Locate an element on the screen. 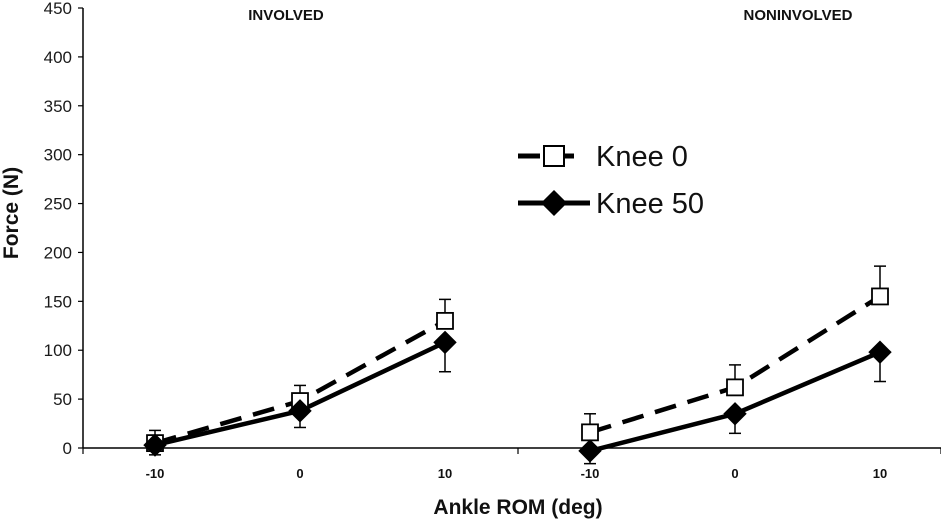  y-tick-label: 250 is located at coordinates (58, 204).